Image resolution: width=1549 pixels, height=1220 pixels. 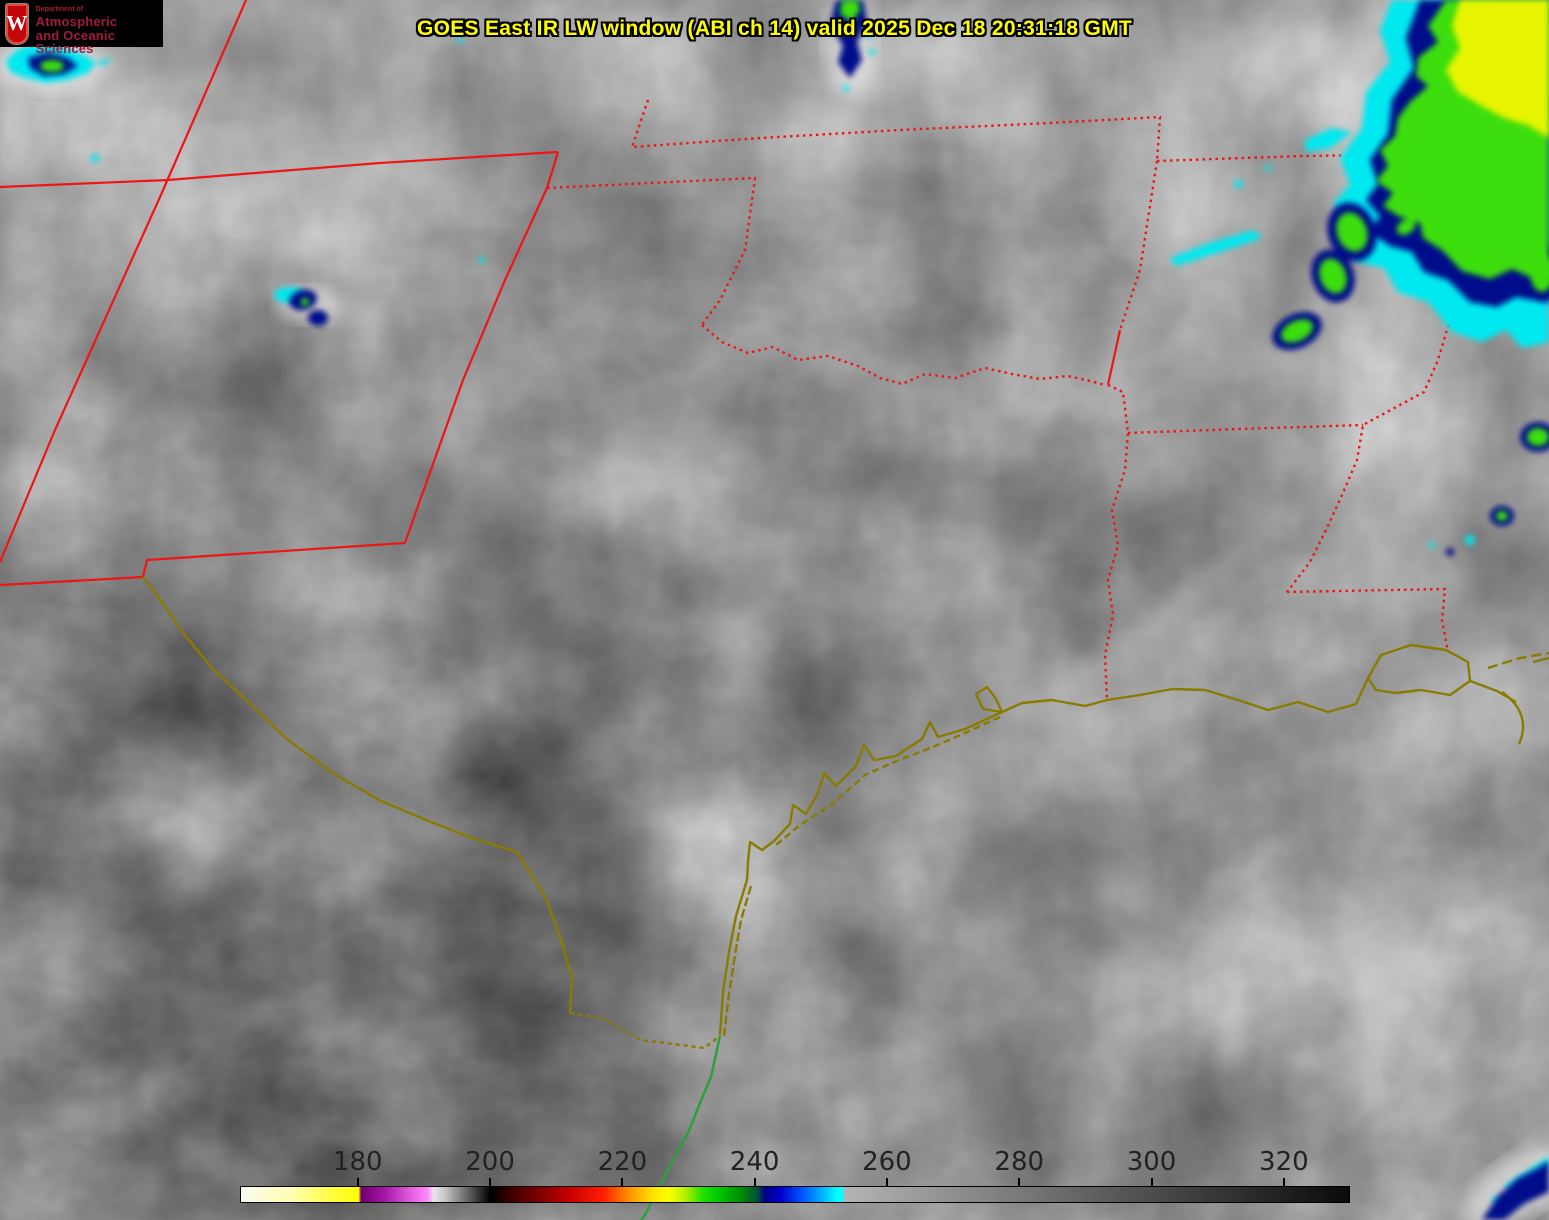 I want to click on logo-line-2: and Oceanic Sciences, so click(x=75, y=42).